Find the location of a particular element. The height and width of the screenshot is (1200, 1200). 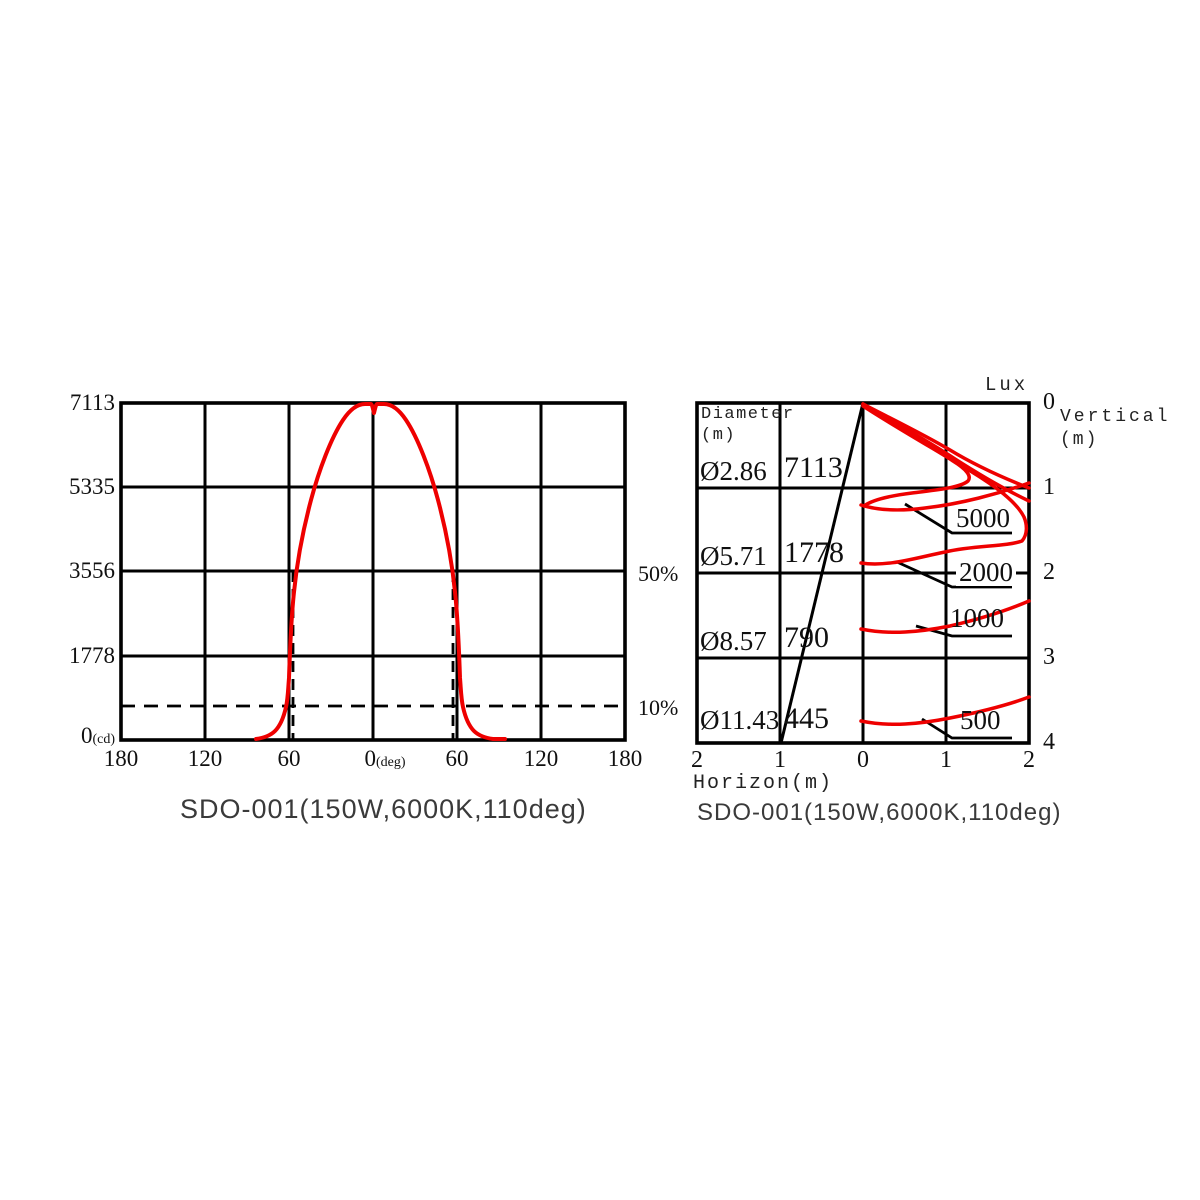

left-x-tick-zero: 0(deg) is located at coordinates (385, 758).